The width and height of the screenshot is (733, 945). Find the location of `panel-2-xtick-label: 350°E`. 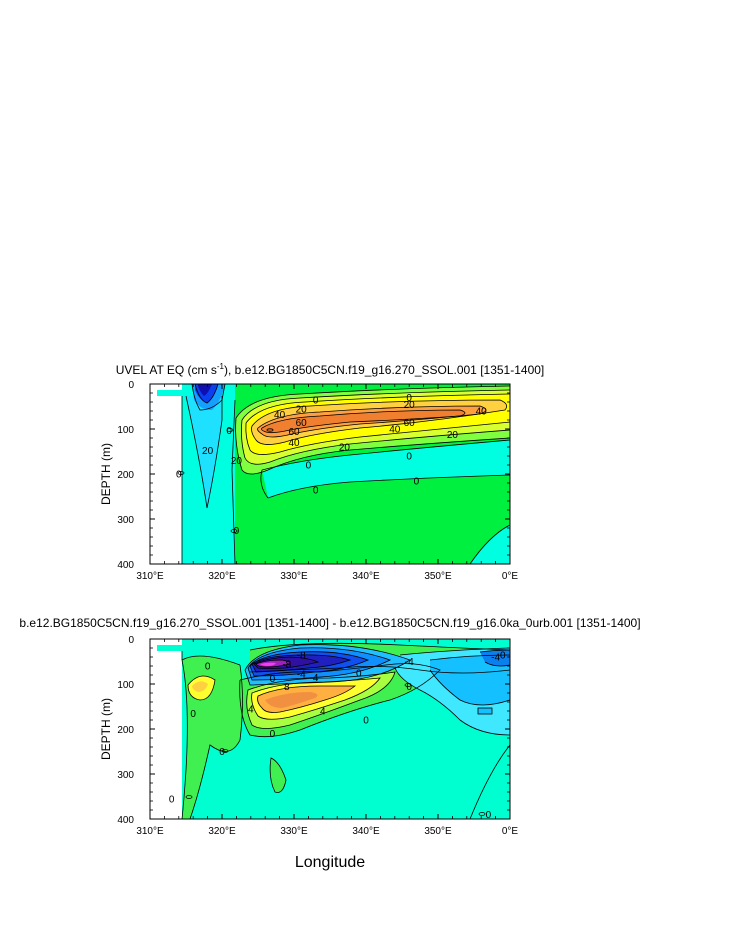

panel-2-xtick-label: 350°E is located at coordinates (438, 831).